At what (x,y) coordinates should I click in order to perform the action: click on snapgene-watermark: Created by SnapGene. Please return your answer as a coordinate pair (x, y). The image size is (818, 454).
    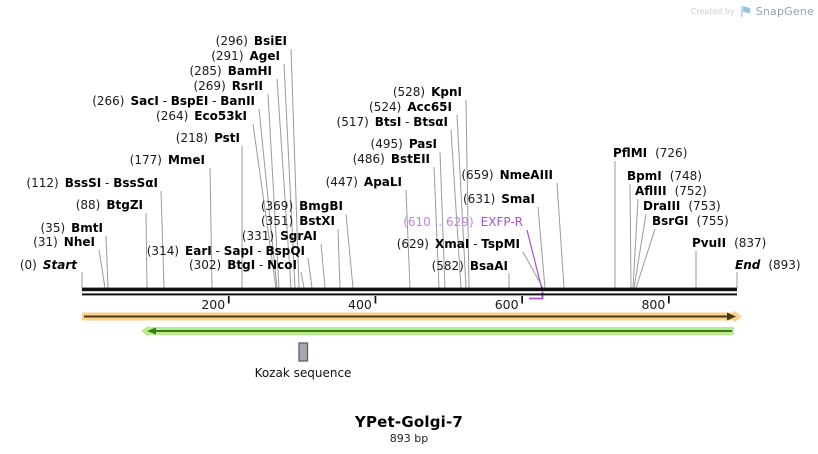
    Looking at the image, I should click on (752, 11).